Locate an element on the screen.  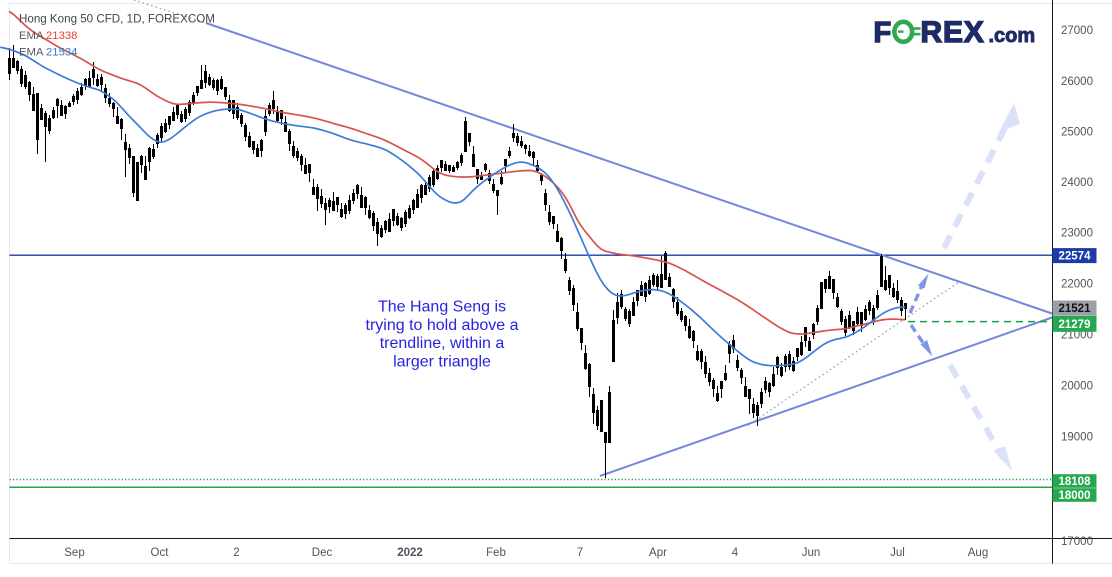
svg-text: Oct is located at coordinates (160, 553).